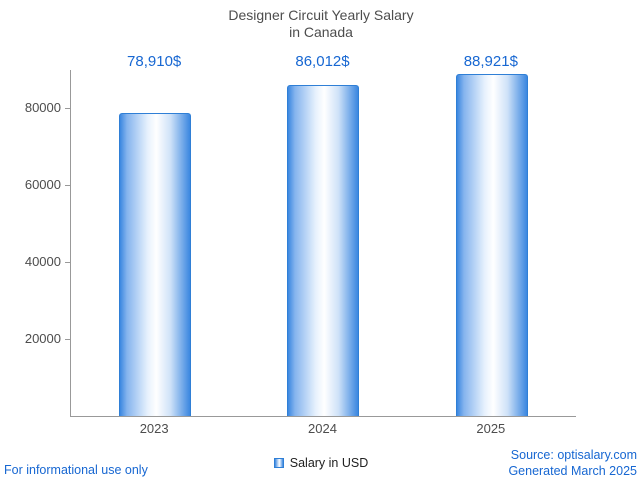 The height and width of the screenshot is (482, 642). What do you see at coordinates (278, 463) in the screenshot?
I see `legend-swatch-icon` at bounding box center [278, 463].